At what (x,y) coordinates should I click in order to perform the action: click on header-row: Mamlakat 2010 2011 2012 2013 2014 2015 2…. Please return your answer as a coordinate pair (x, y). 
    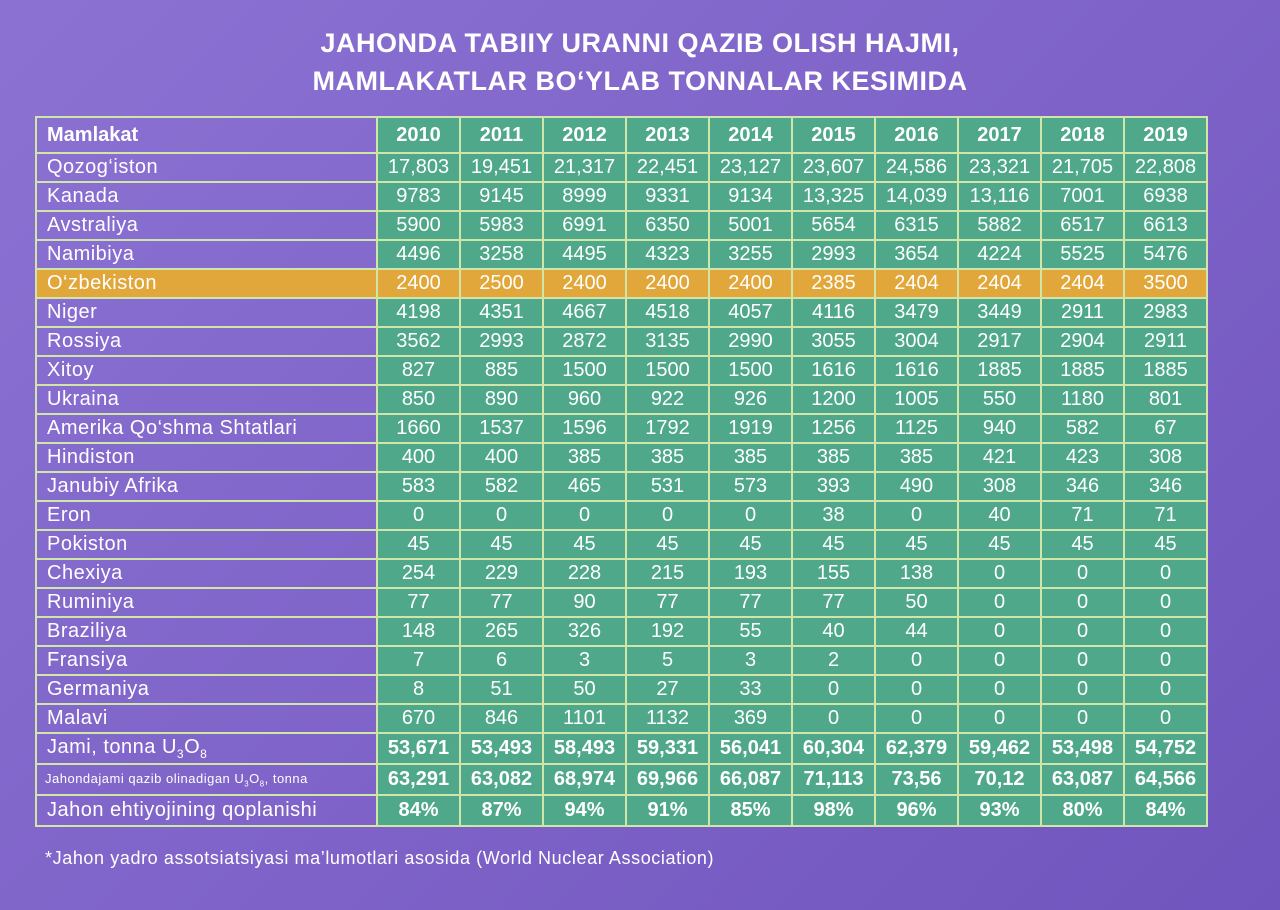
    Looking at the image, I should click on (621, 135).